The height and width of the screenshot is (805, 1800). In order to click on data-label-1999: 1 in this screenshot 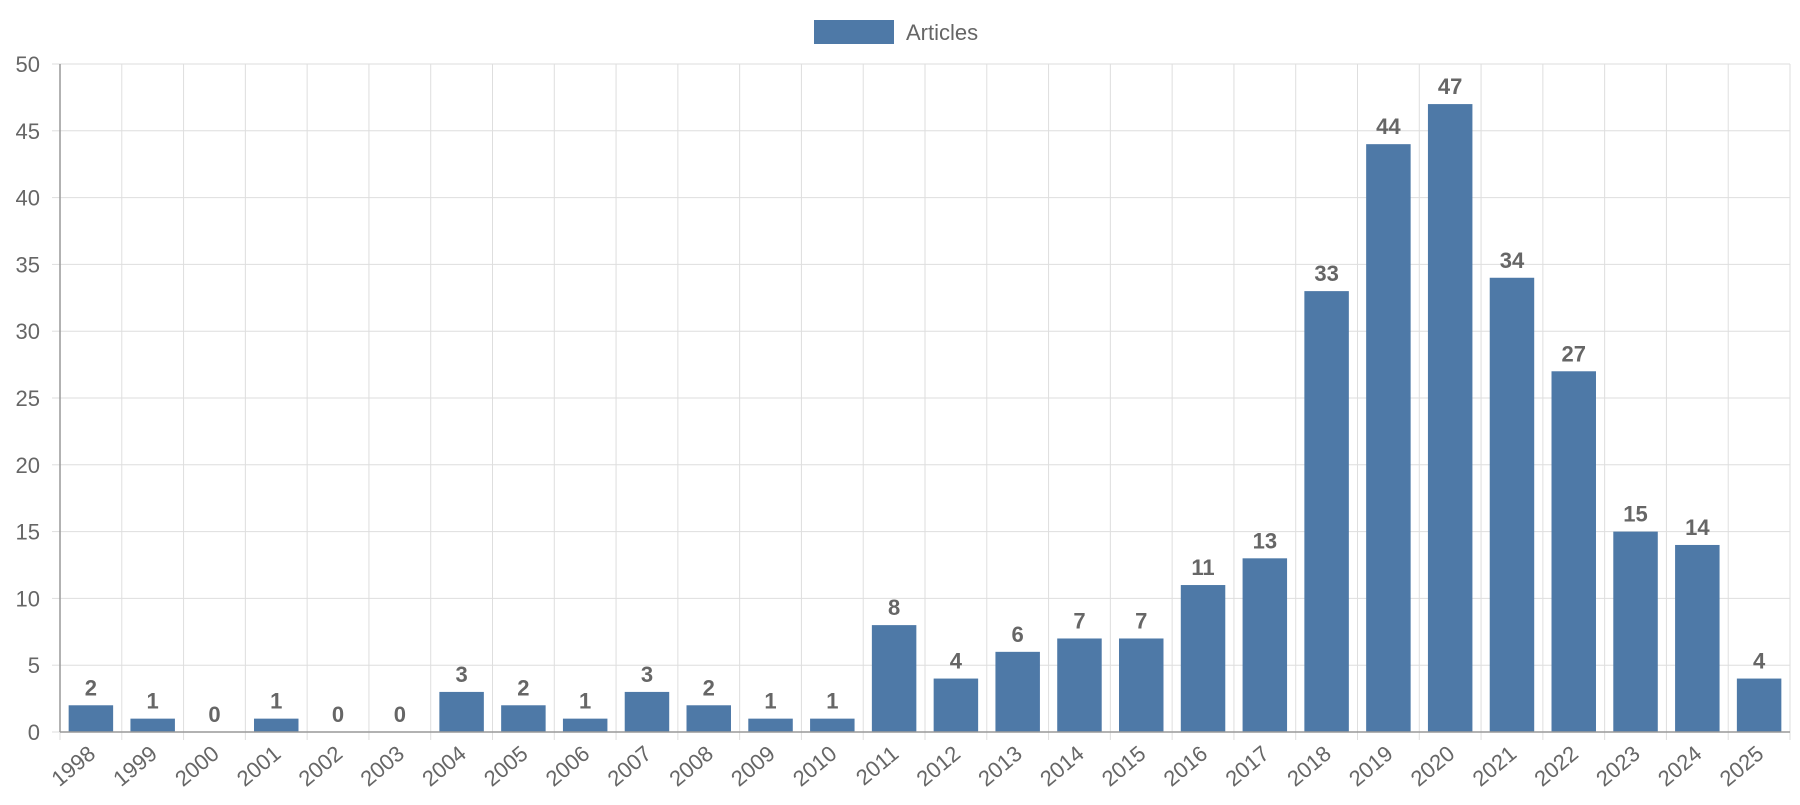, I will do `click(153, 701)`.